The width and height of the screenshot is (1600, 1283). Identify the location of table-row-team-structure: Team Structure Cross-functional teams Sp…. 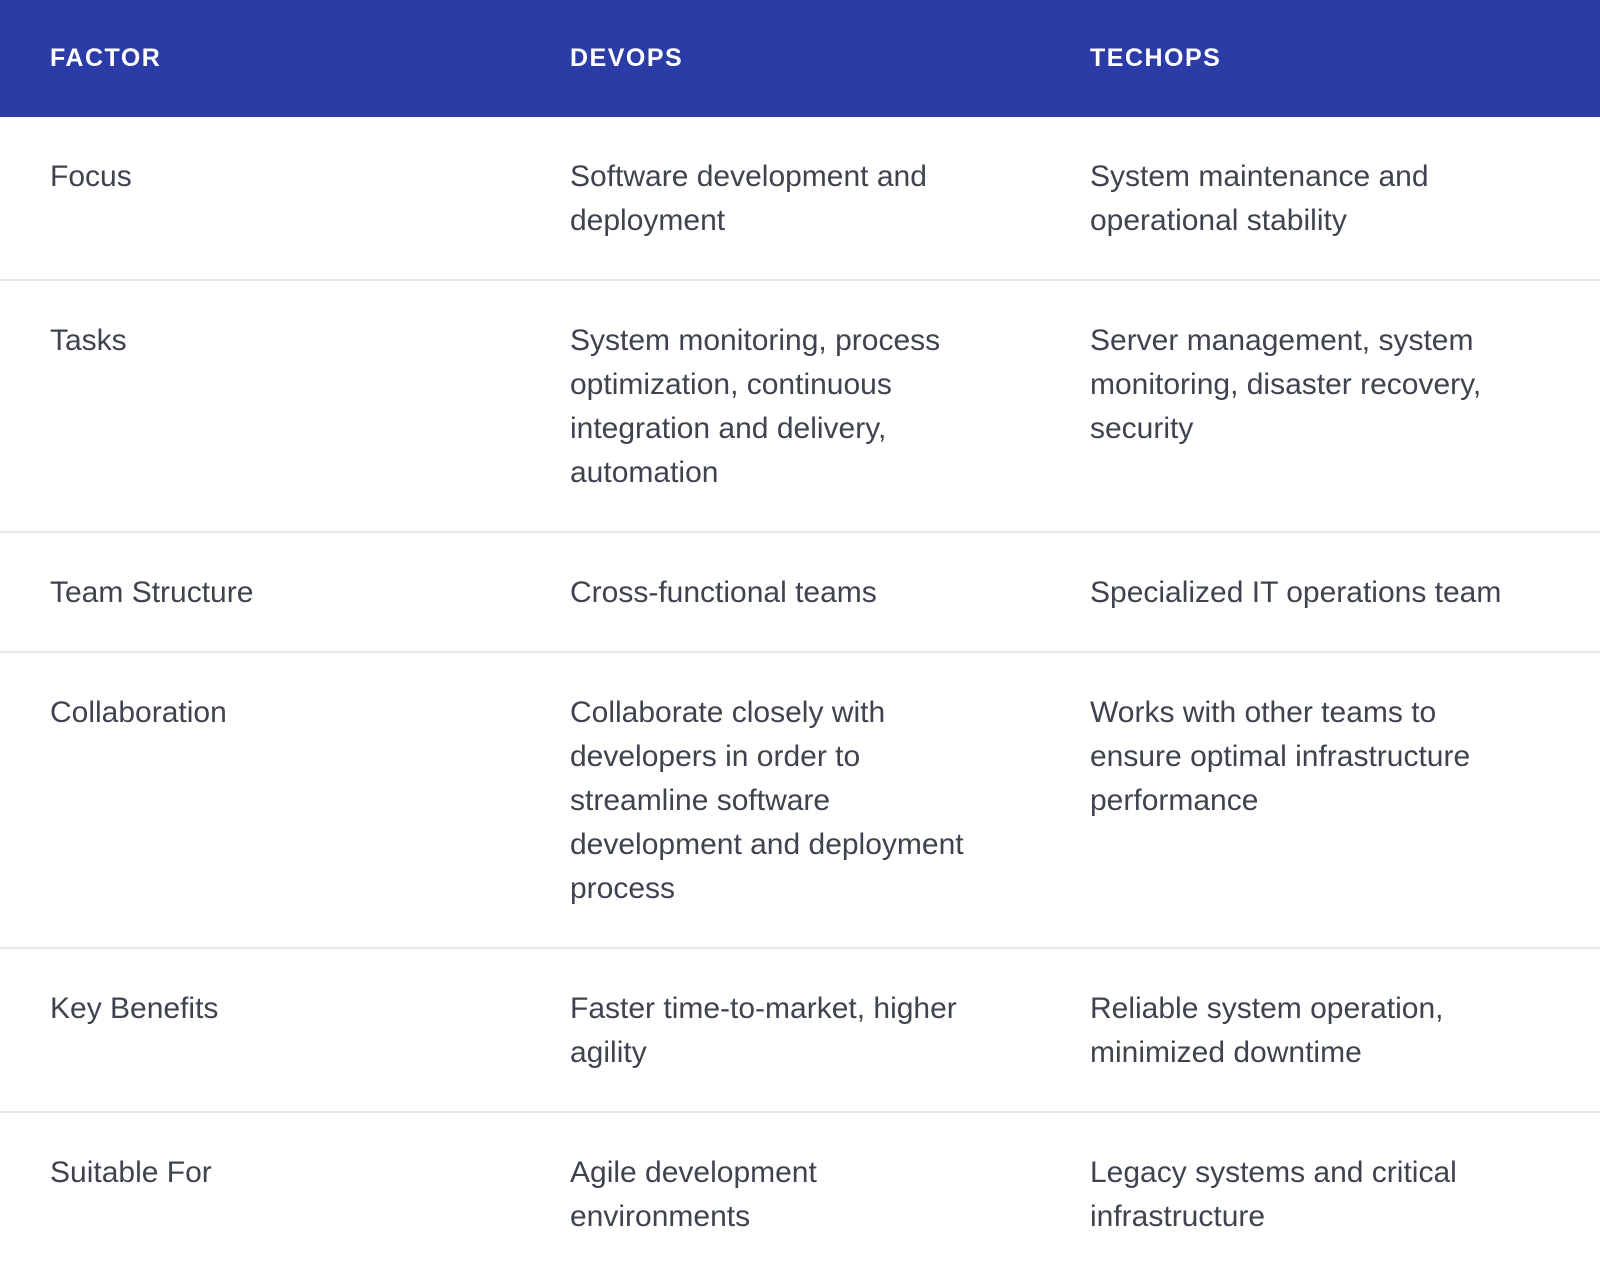
(800, 593).